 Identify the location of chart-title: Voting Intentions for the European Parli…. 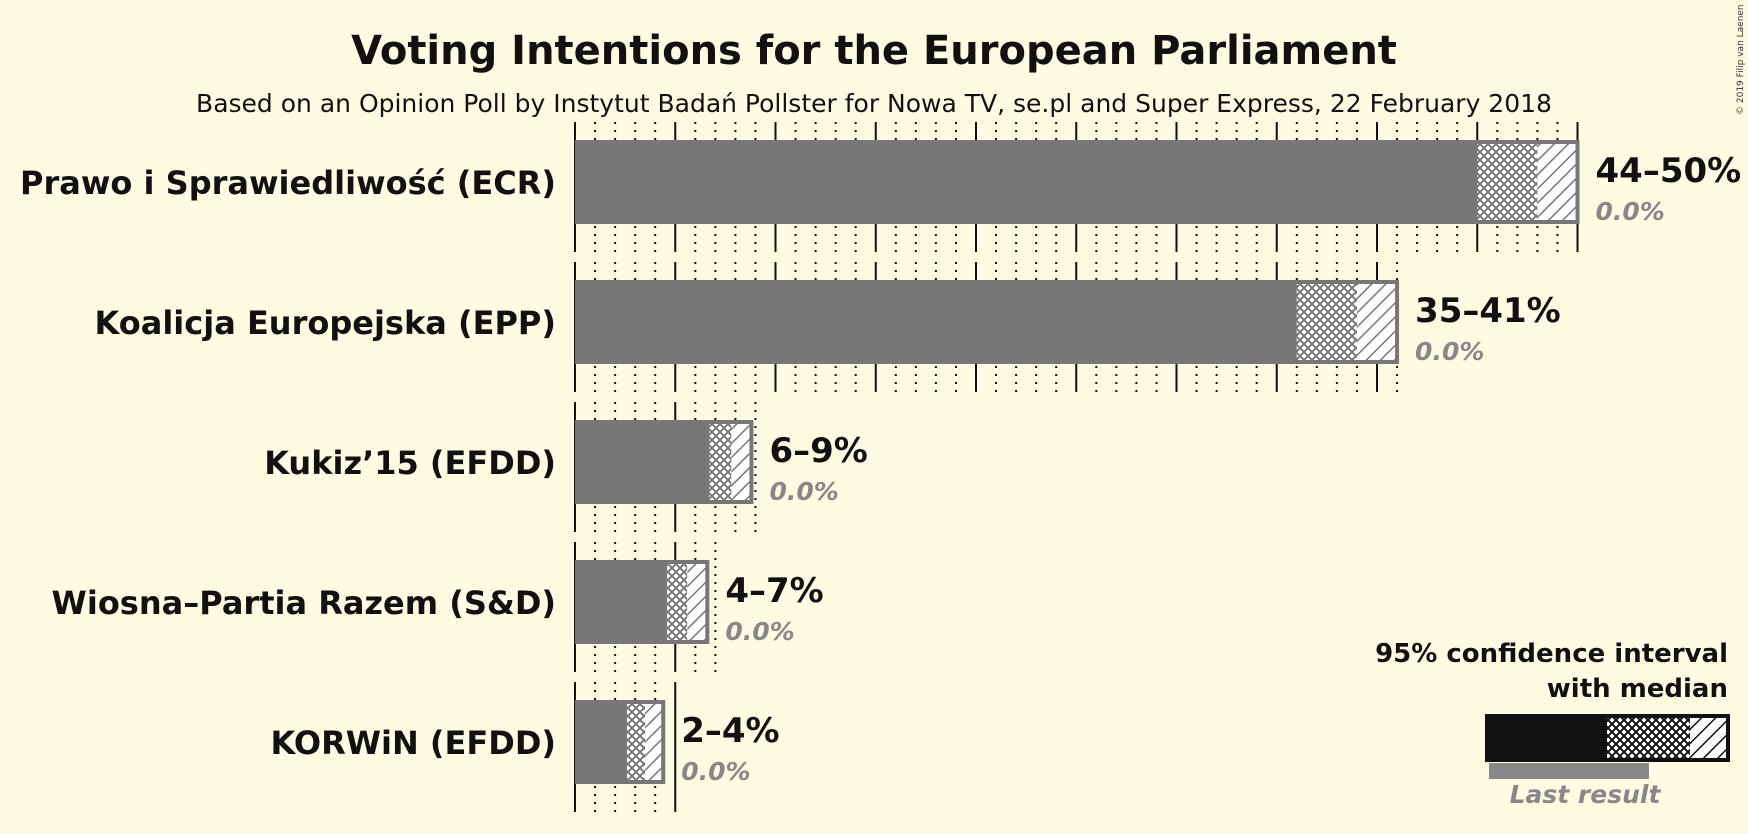
(874, 51).